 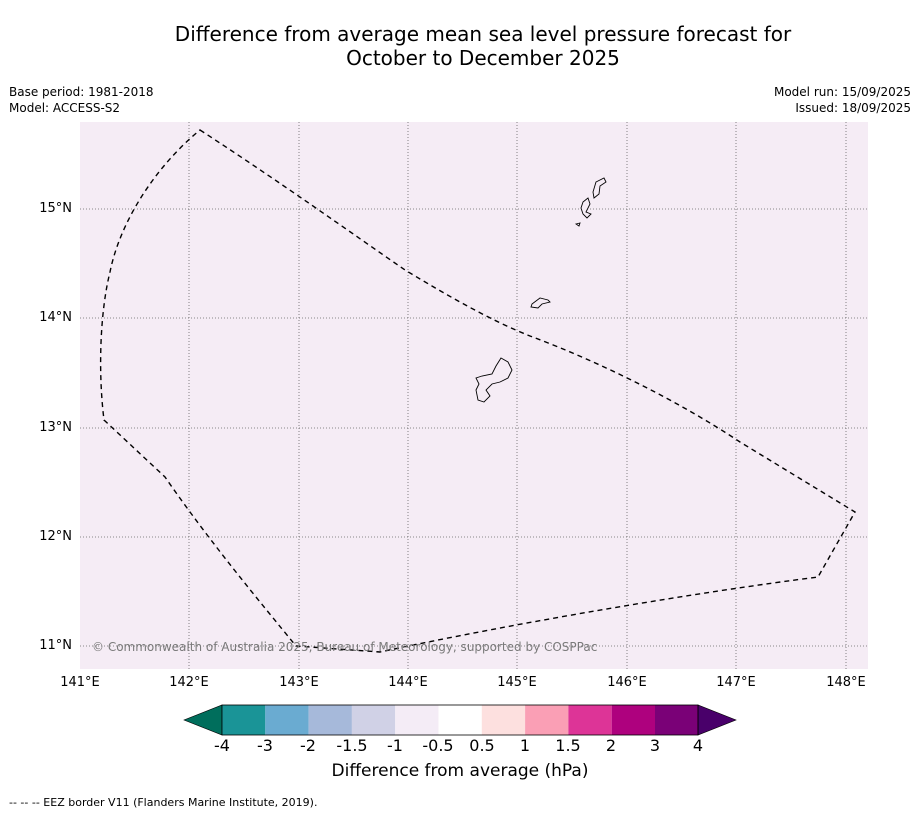 I want to click on colorbar, so click(x=460, y=720).